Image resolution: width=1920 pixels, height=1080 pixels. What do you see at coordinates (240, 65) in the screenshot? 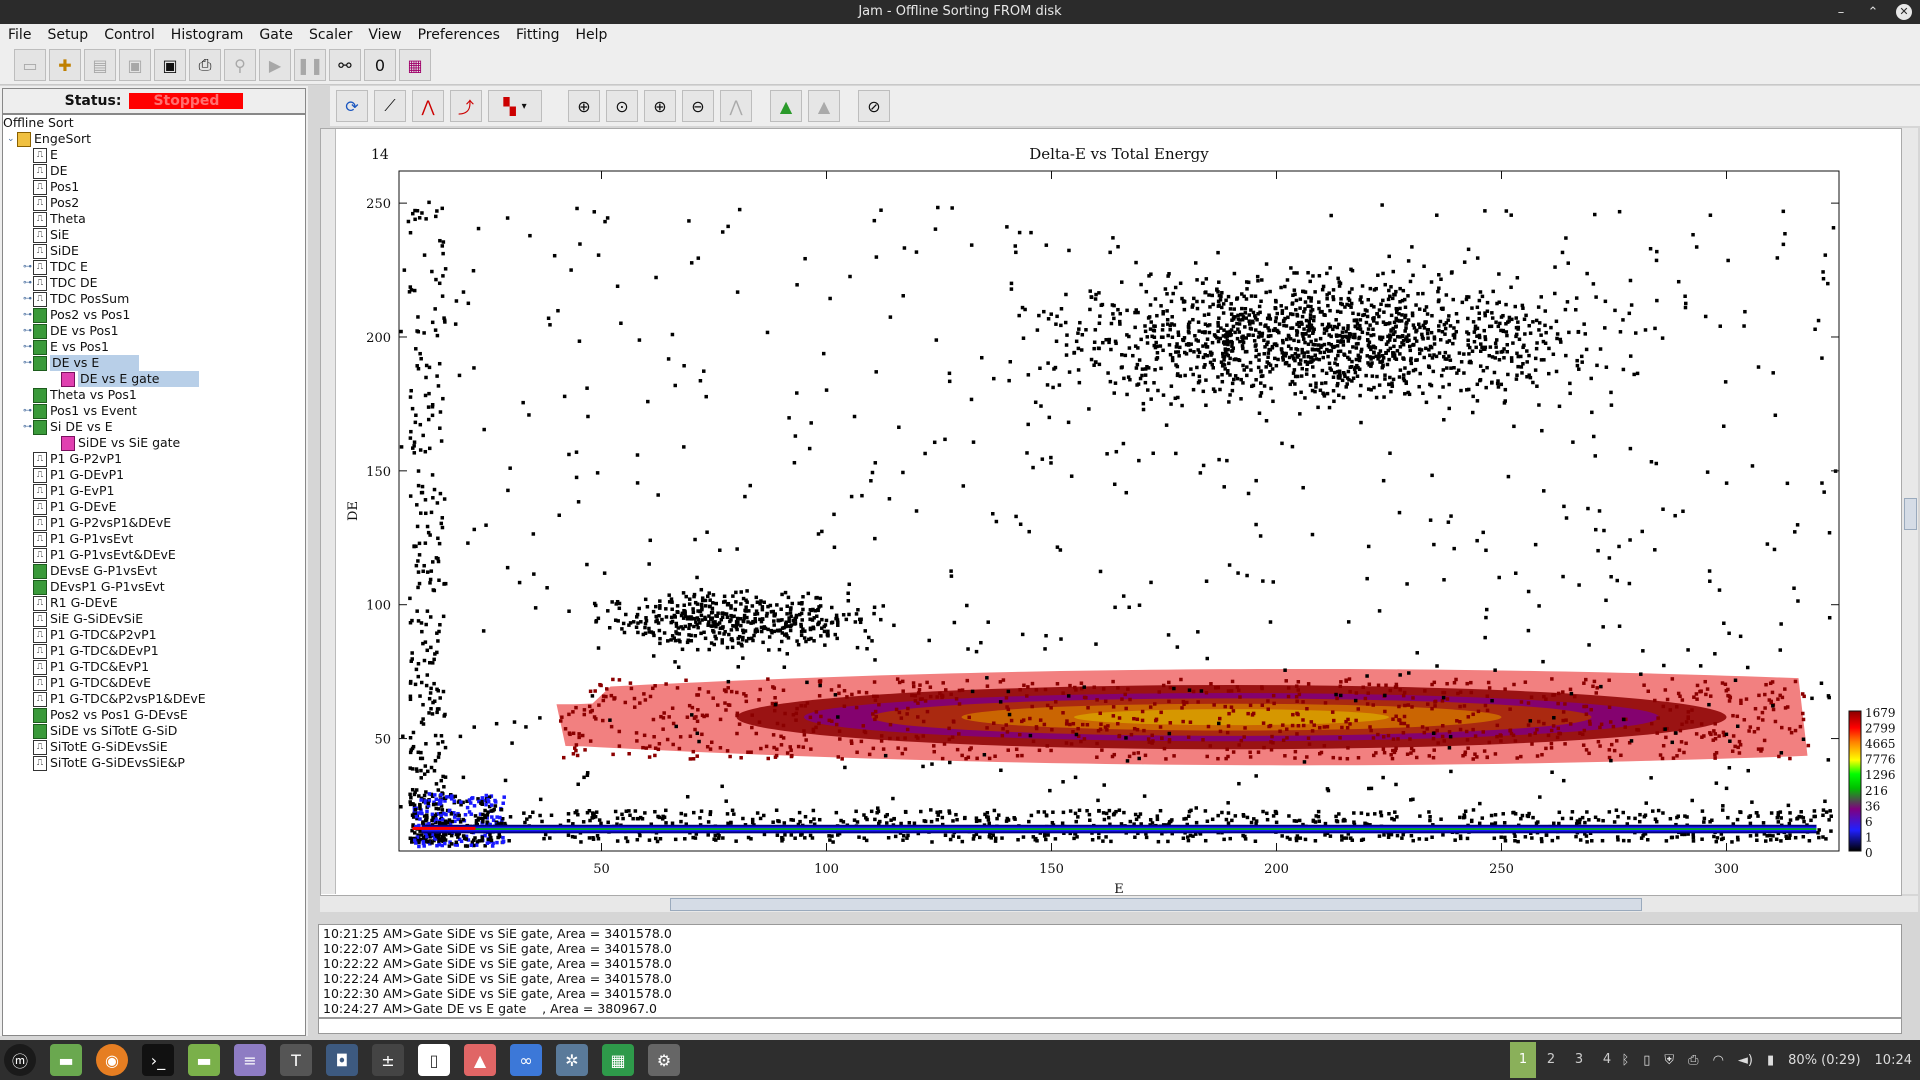
I see `run-icon: ⚲` at bounding box center [240, 65].